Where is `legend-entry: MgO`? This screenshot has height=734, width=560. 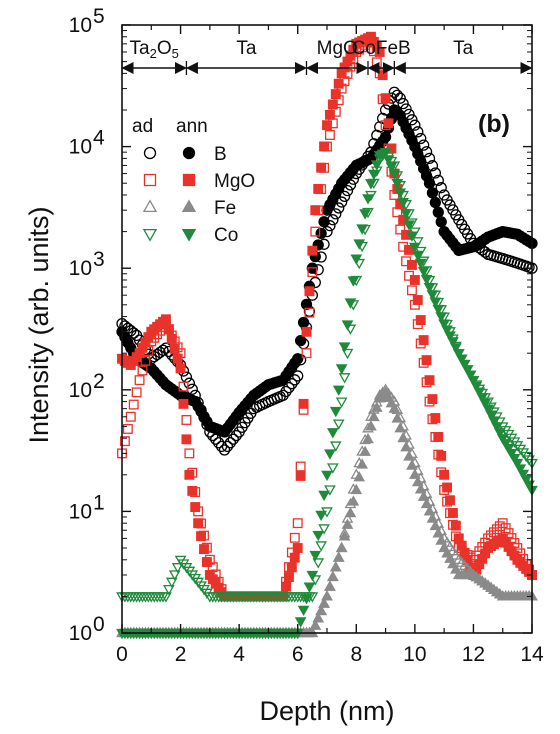
legend-entry: MgO is located at coordinates (199, 181).